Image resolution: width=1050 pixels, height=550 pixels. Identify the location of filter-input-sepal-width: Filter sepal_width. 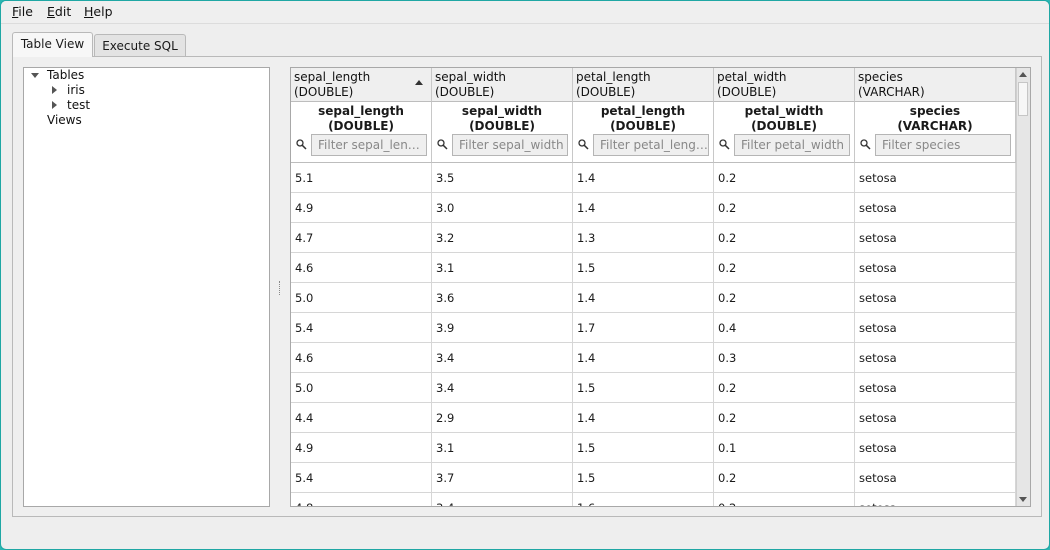
(510, 145).